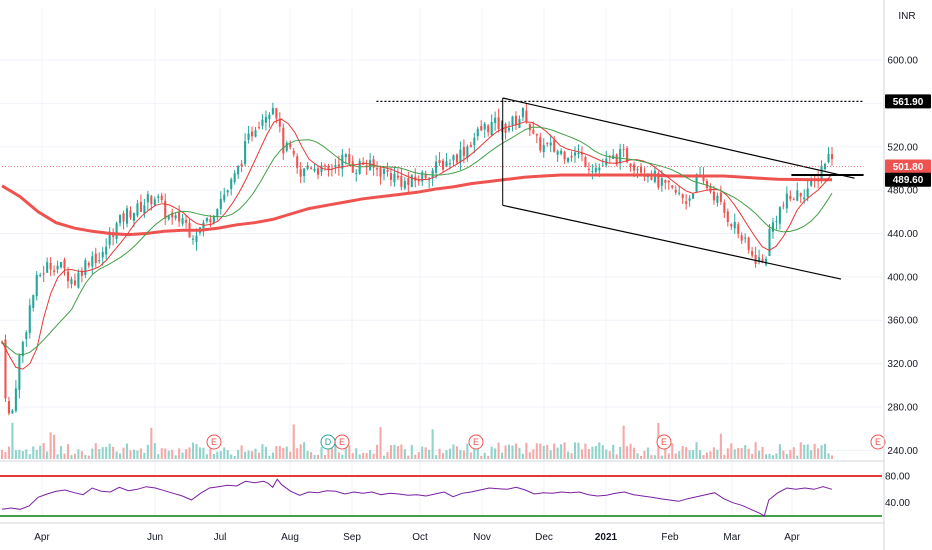 This screenshot has height=550, width=932. I want to click on resistance-price-tag-box, so click(908, 101).